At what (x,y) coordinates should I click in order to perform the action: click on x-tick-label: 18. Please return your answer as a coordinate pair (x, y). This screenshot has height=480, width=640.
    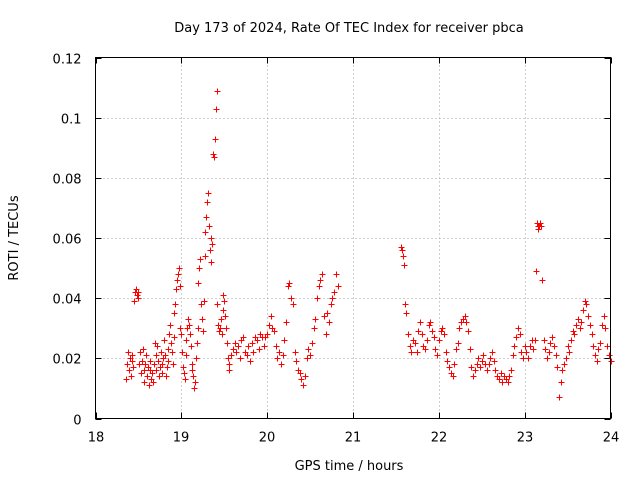
    Looking at the image, I should click on (96, 438).